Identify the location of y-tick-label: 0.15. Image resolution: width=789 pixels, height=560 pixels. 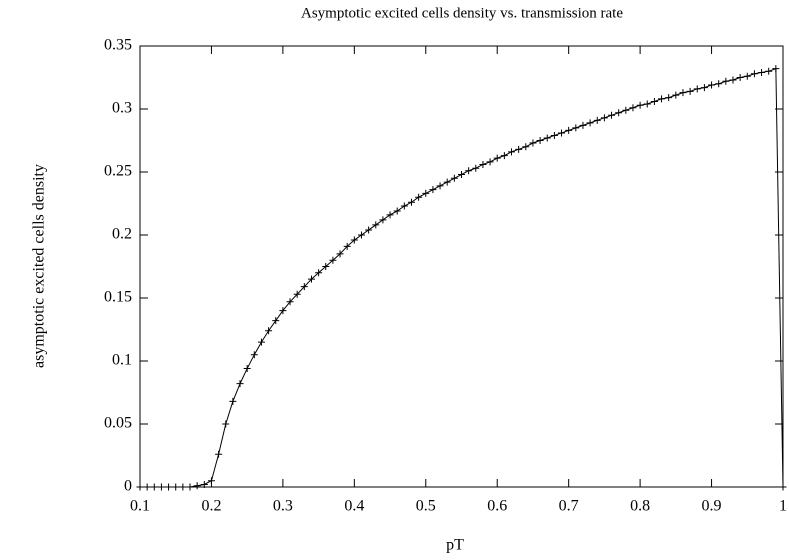
(118, 297).